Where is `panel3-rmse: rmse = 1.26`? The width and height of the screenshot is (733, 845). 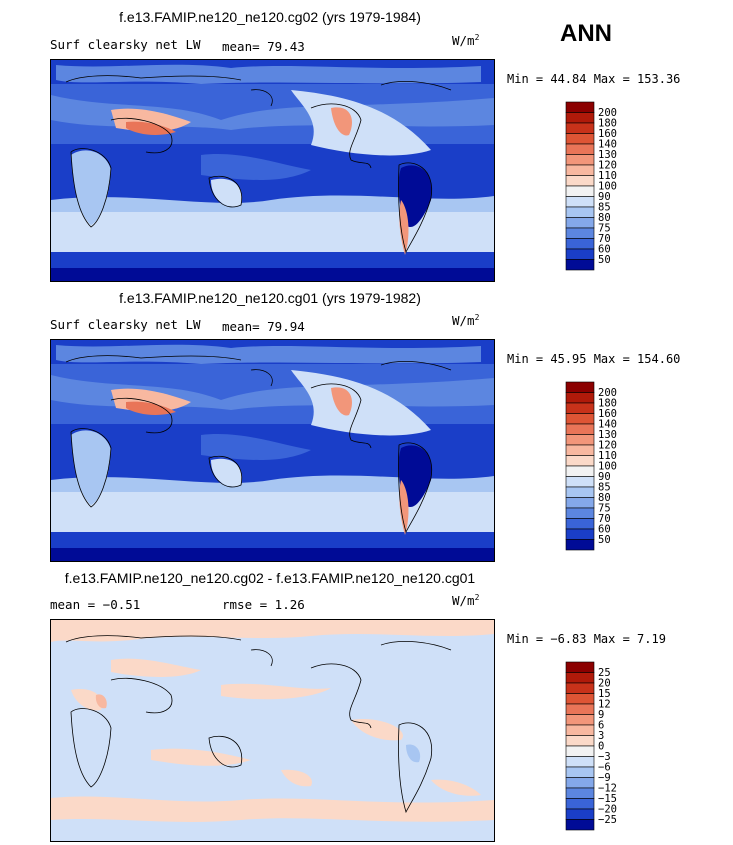 panel3-rmse: rmse = 1.26 is located at coordinates (263, 604).